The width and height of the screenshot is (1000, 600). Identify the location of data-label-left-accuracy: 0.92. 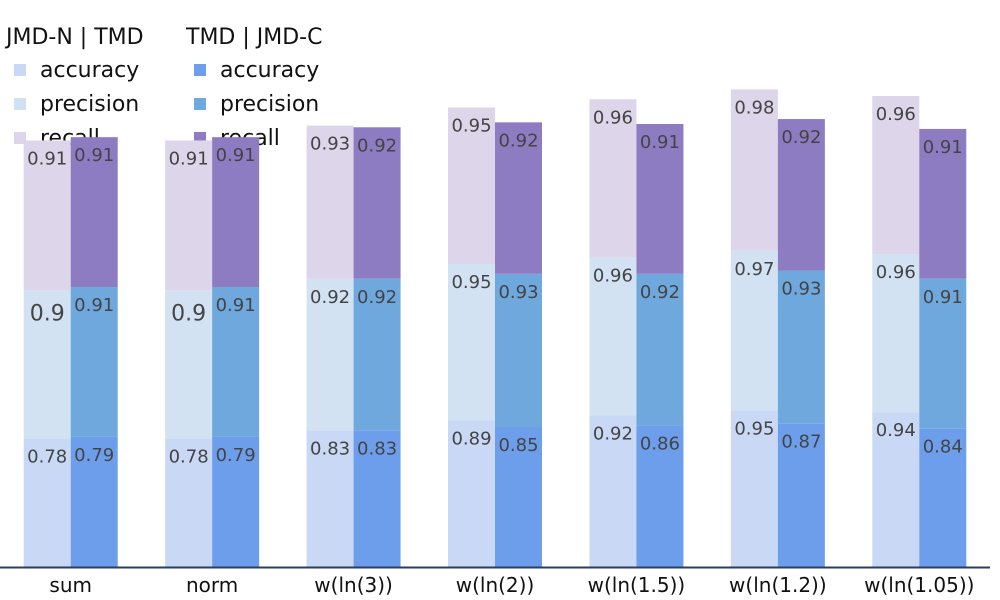
(613, 433).